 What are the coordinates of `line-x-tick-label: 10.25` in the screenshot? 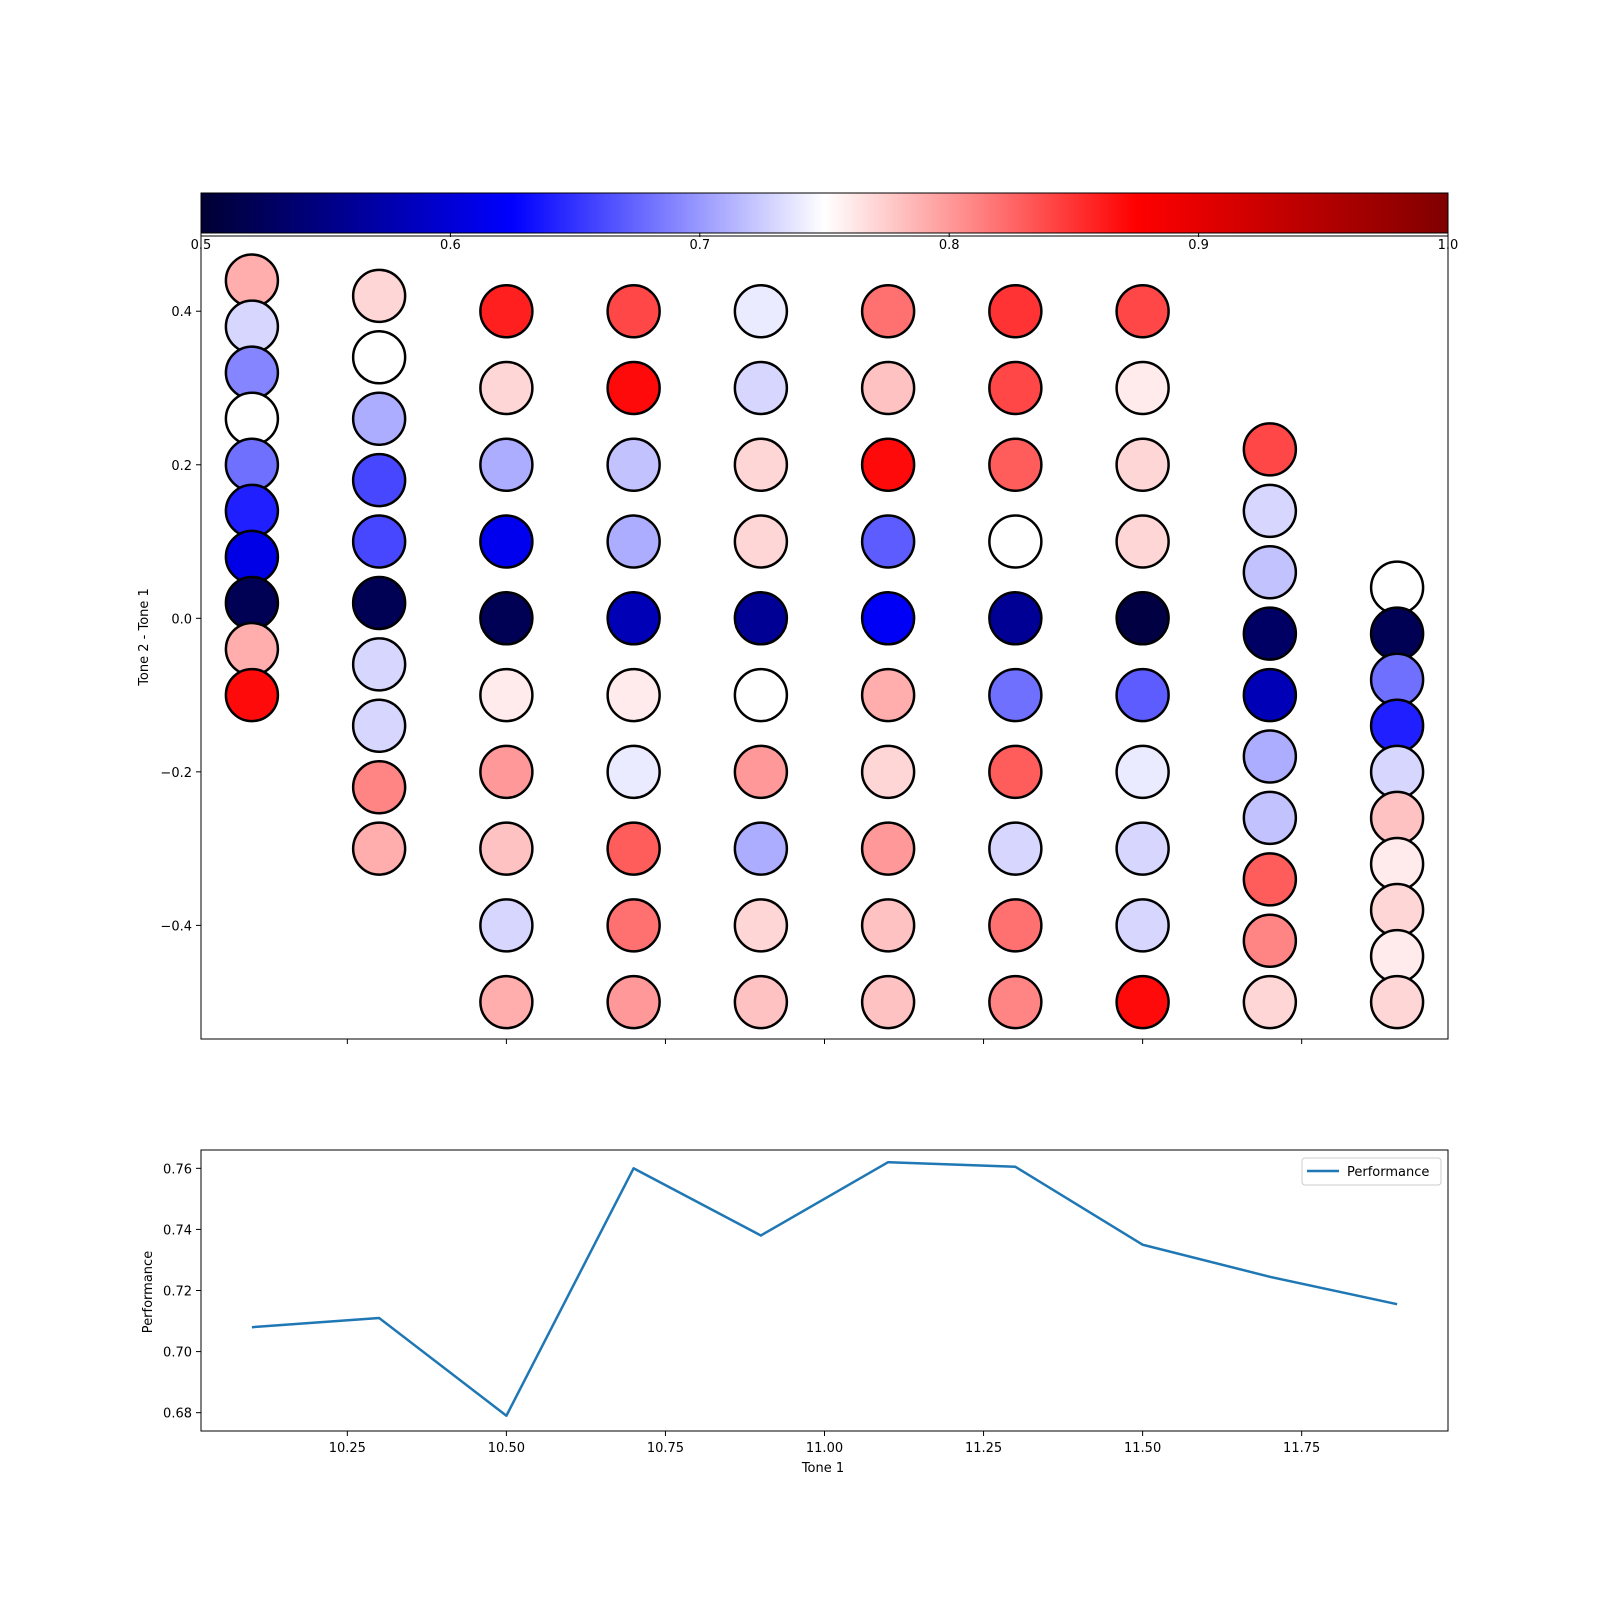 It's located at (347, 1448).